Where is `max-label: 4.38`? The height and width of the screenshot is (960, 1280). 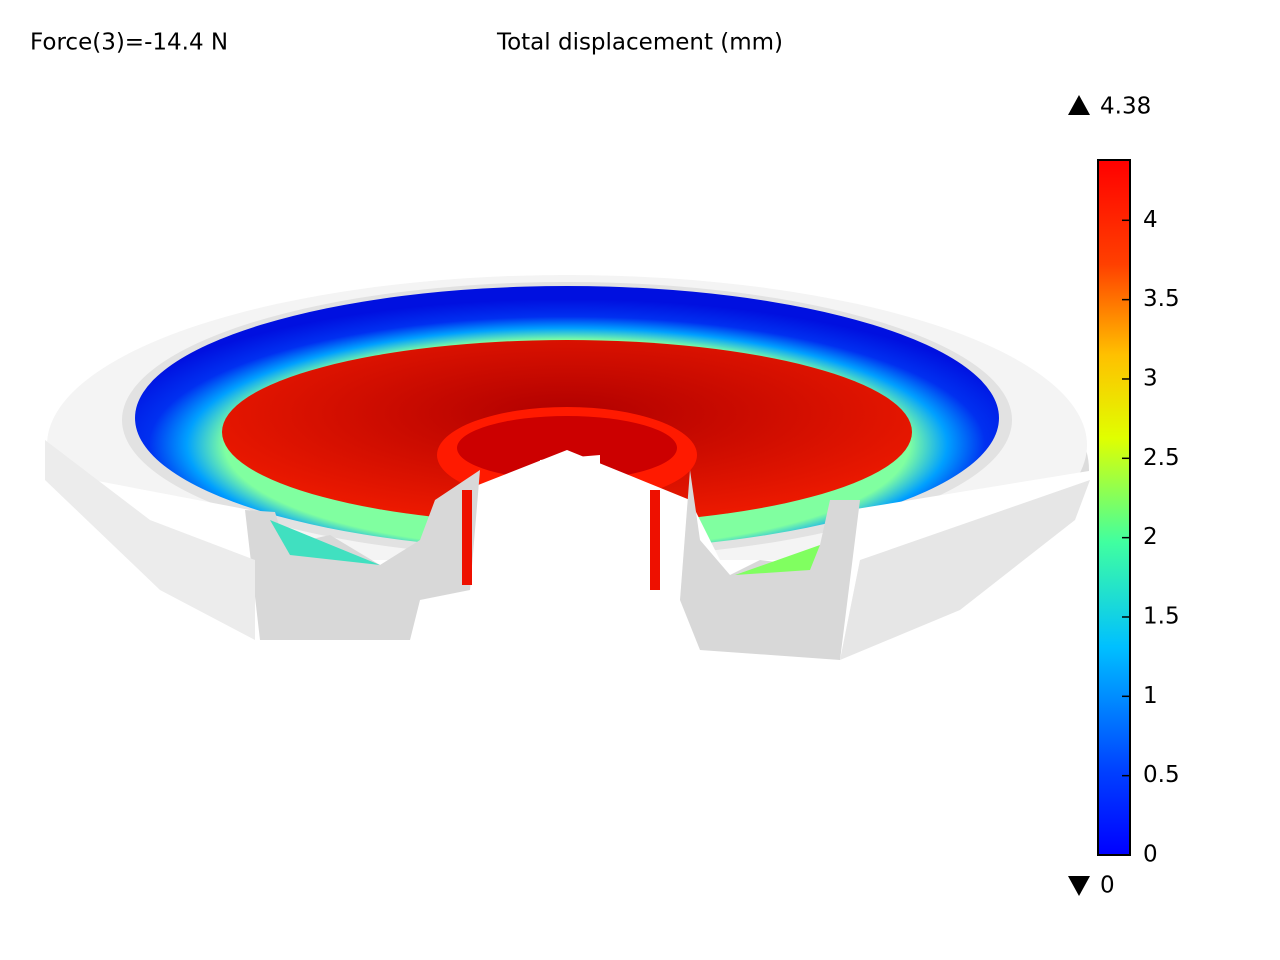
max-label: 4.38 is located at coordinates (1125, 107).